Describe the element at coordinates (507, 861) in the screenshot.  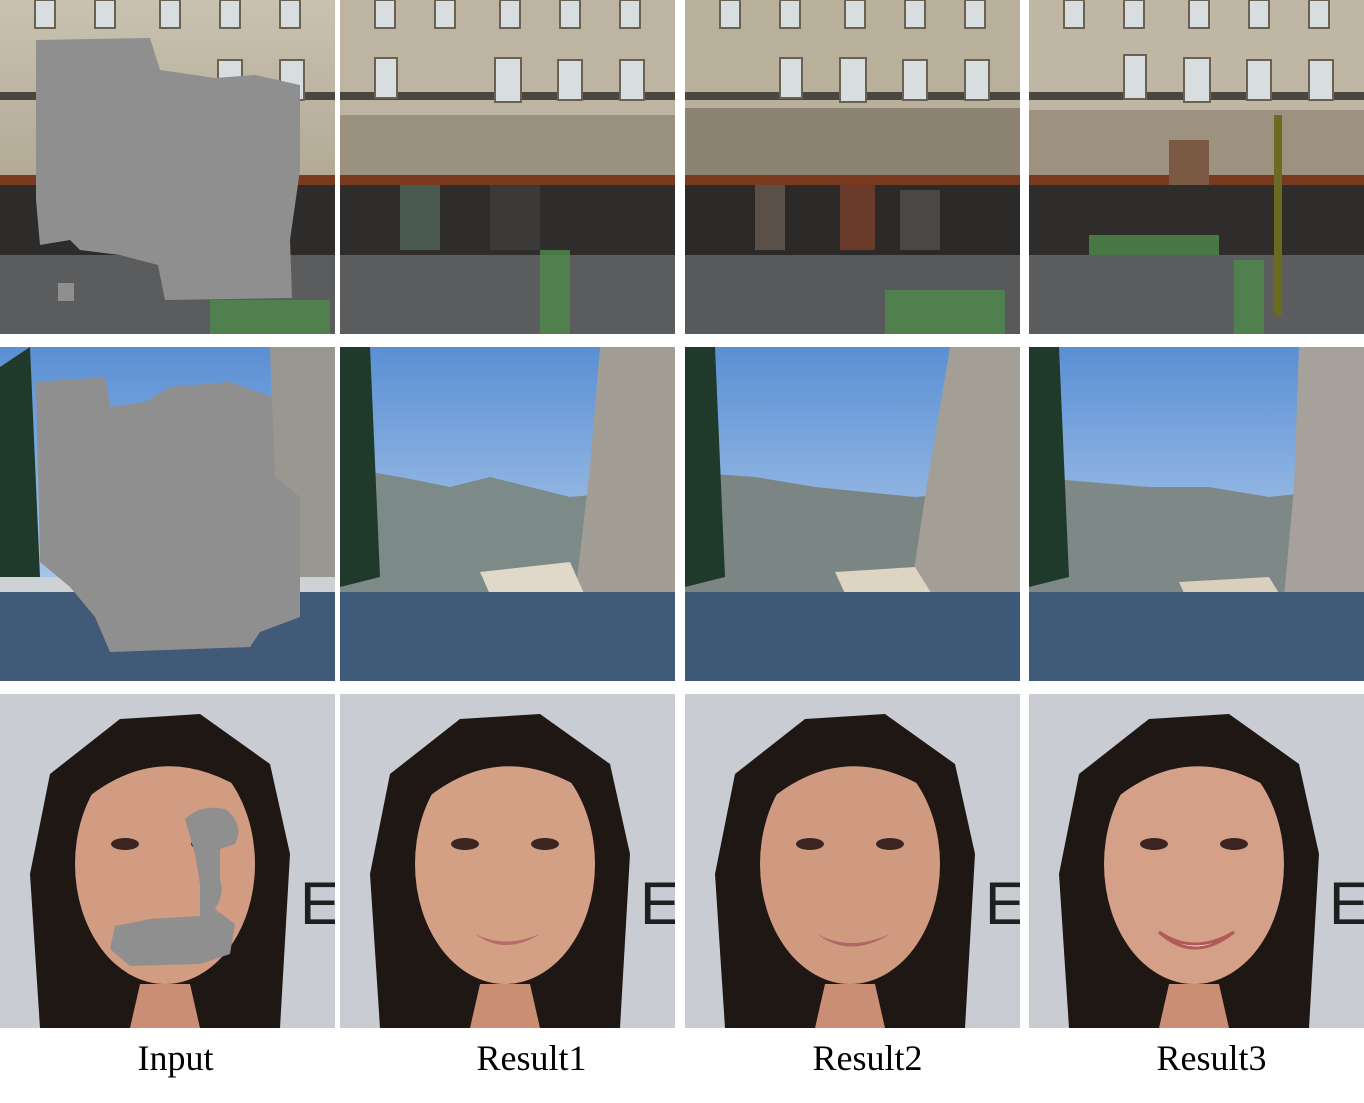
I see `face-result1-image: E` at that location.